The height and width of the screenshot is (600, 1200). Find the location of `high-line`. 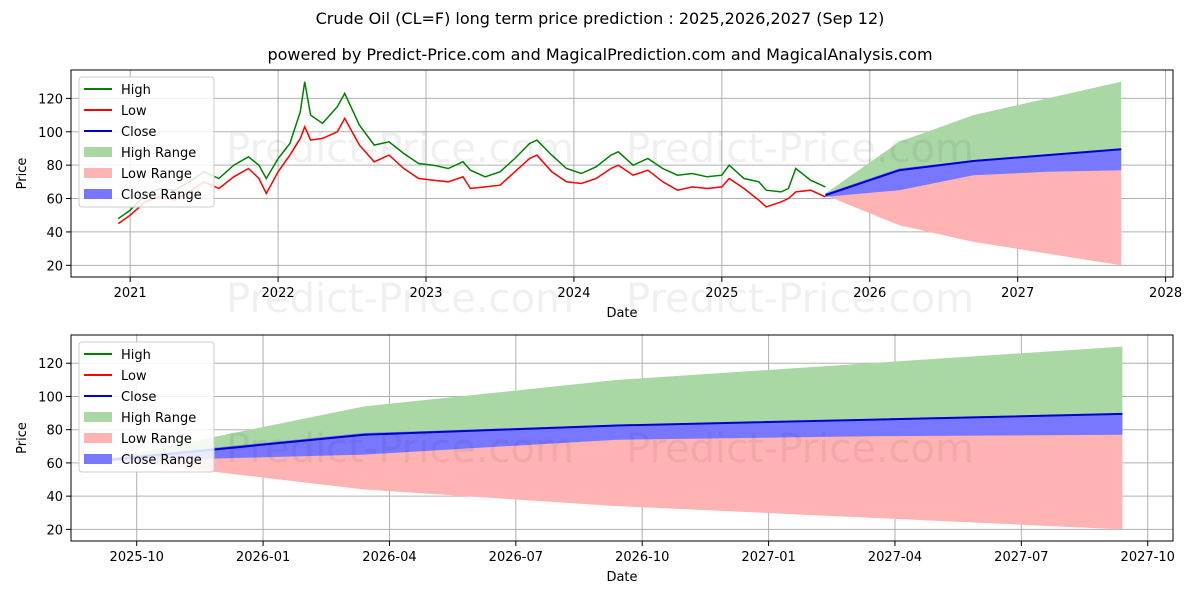

high-line is located at coordinates (471, 150).